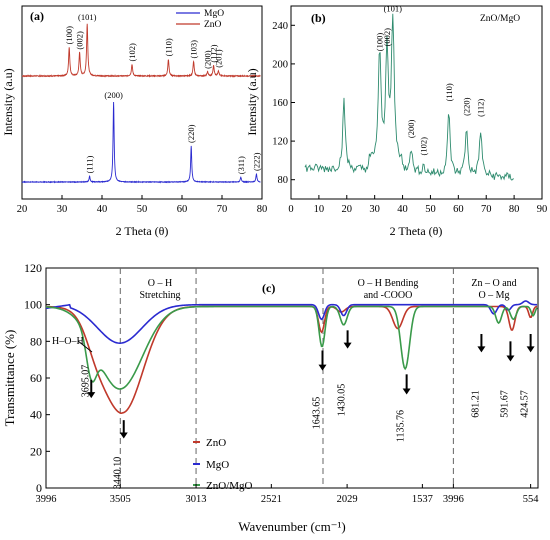 Image resolution: width=550 pixels, height=540 pixels. I want to click on y-tick-label: 80, so click(283, 180).